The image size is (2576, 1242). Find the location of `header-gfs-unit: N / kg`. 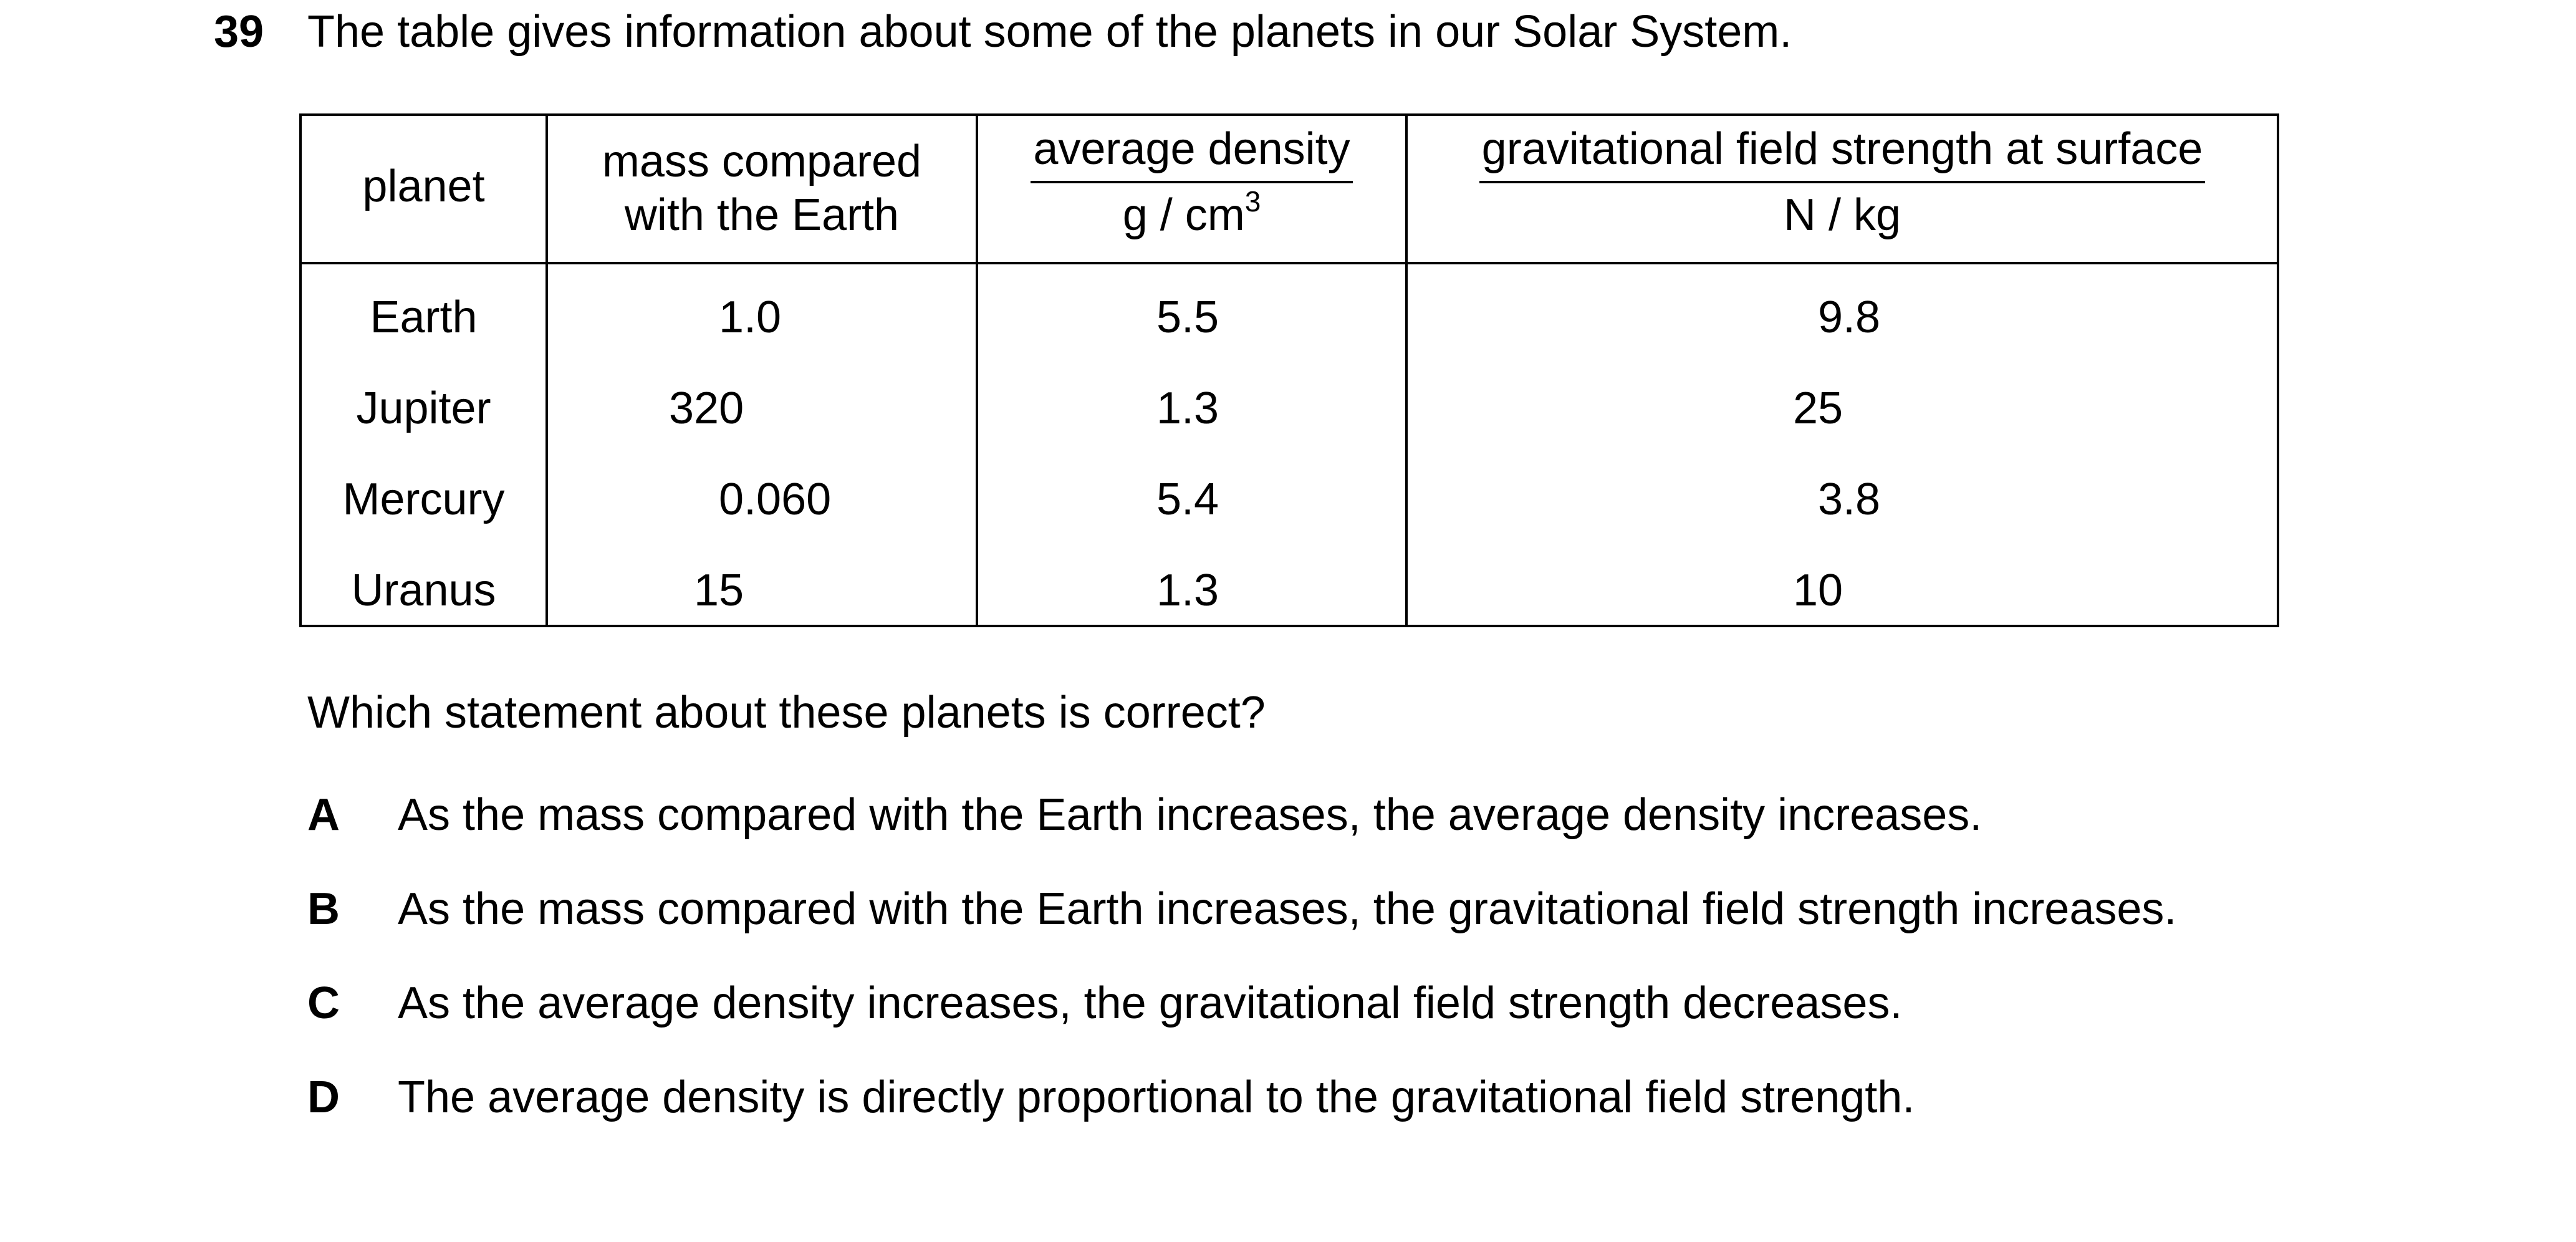

header-gfs-unit: N / kg is located at coordinates (1842, 215).